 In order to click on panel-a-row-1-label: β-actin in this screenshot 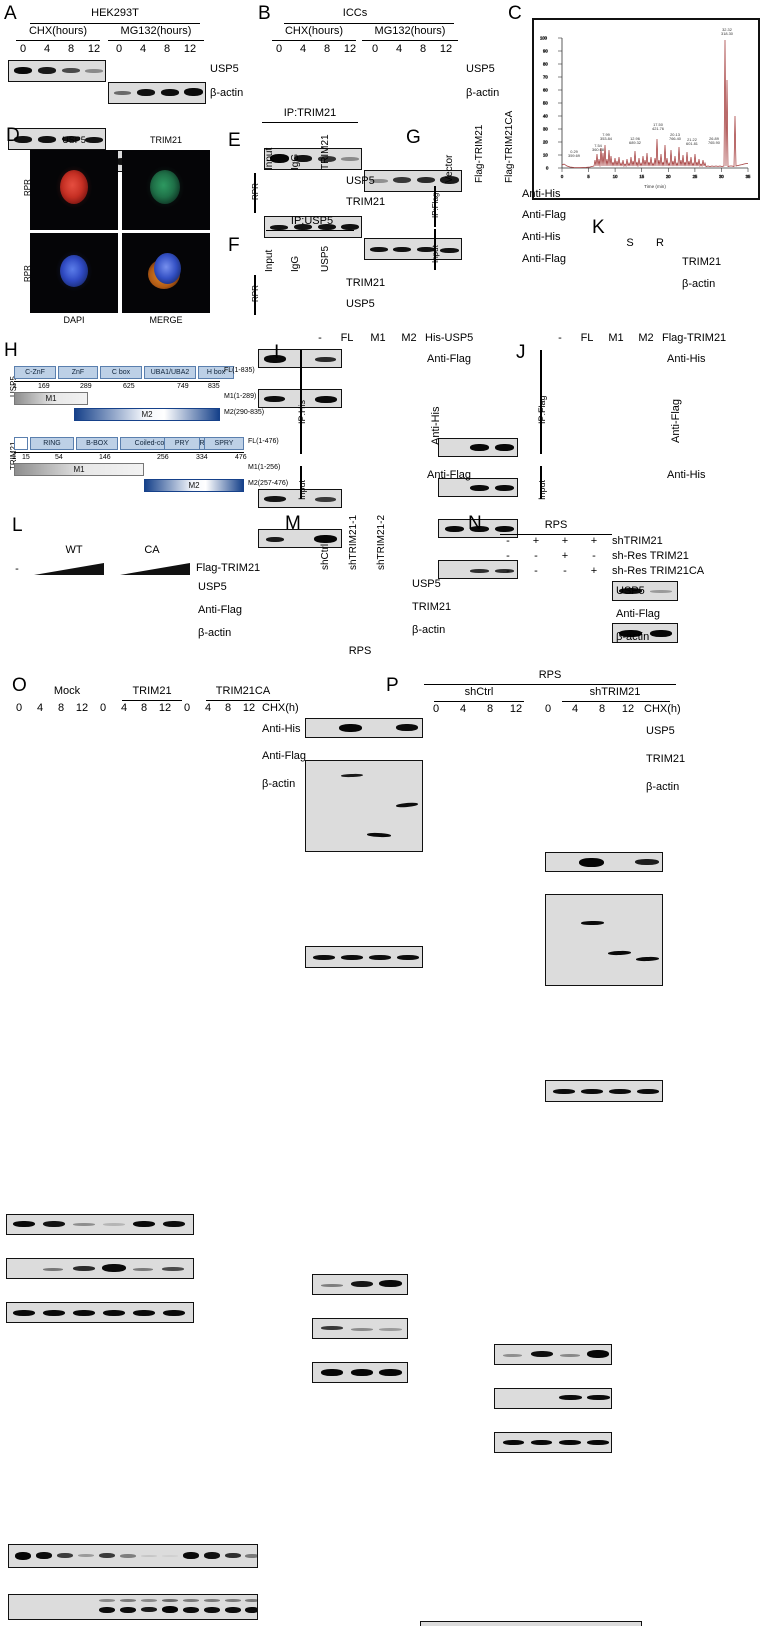, I will do `click(227, 93)`.